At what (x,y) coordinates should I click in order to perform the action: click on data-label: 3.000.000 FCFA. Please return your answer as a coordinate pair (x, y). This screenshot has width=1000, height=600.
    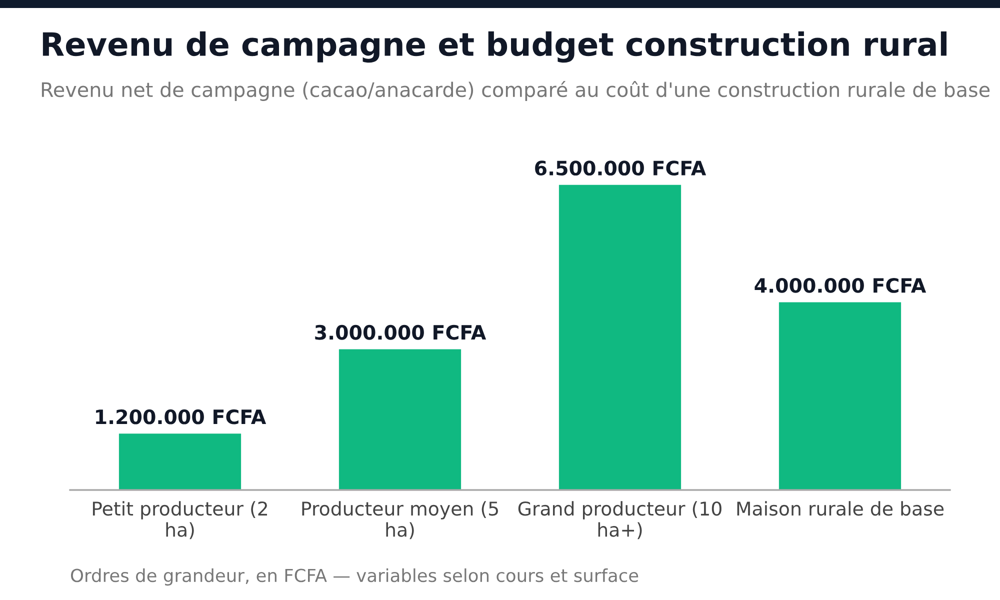
    Looking at the image, I should click on (400, 332).